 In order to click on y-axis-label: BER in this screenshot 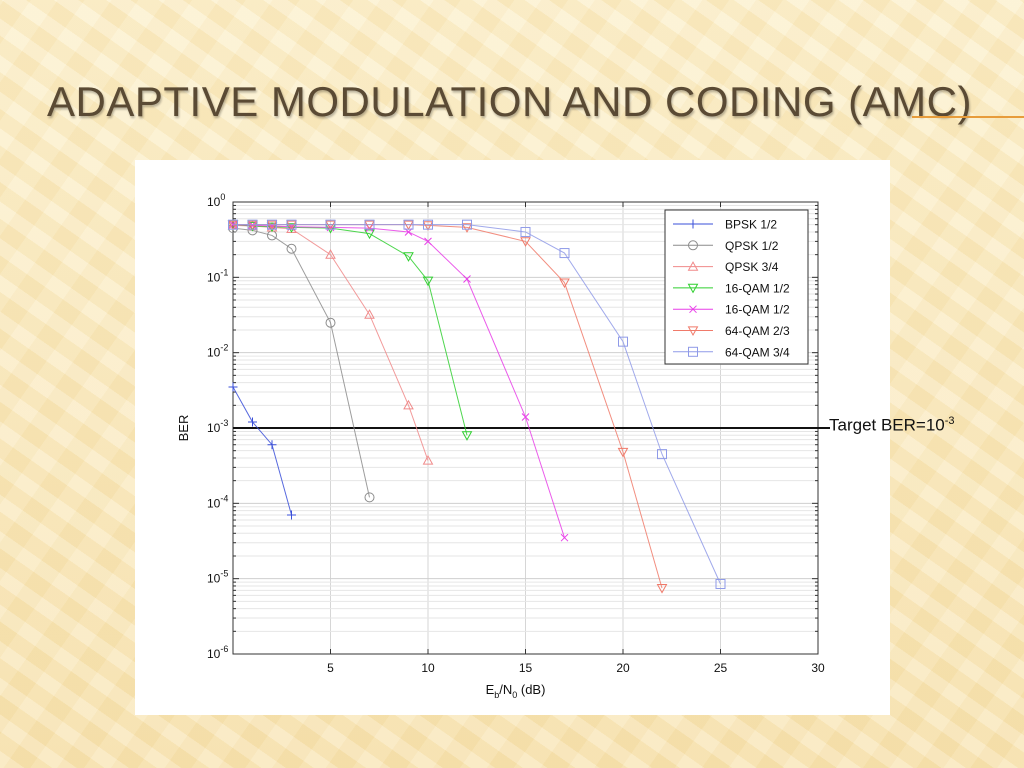, I will do `click(183, 428)`.